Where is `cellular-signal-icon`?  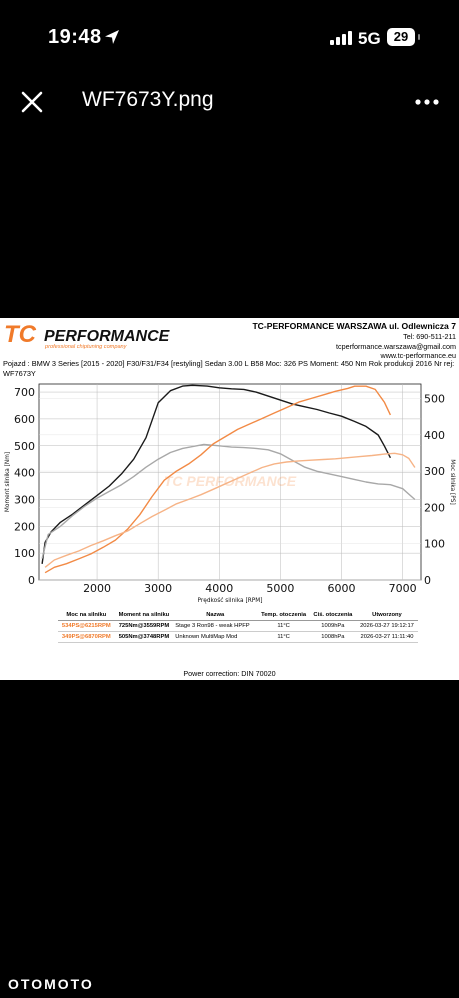
cellular-signal-icon is located at coordinates (341, 38).